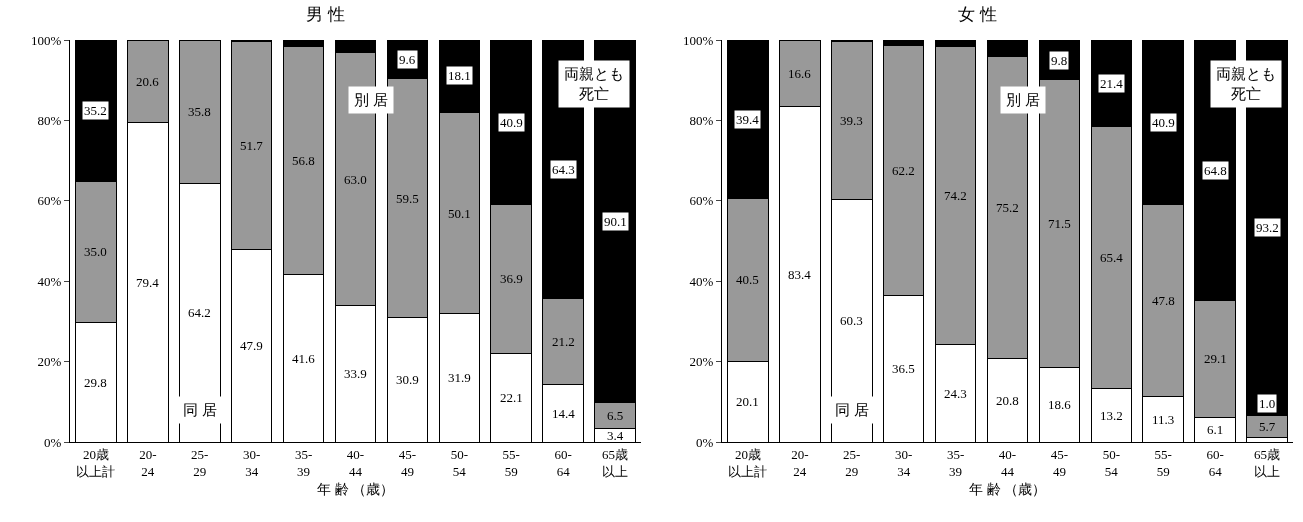 The image size is (1303, 522). Describe the element at coordinates (407, 59) in the screenshot. I see `data-label: 9.6` at that location.